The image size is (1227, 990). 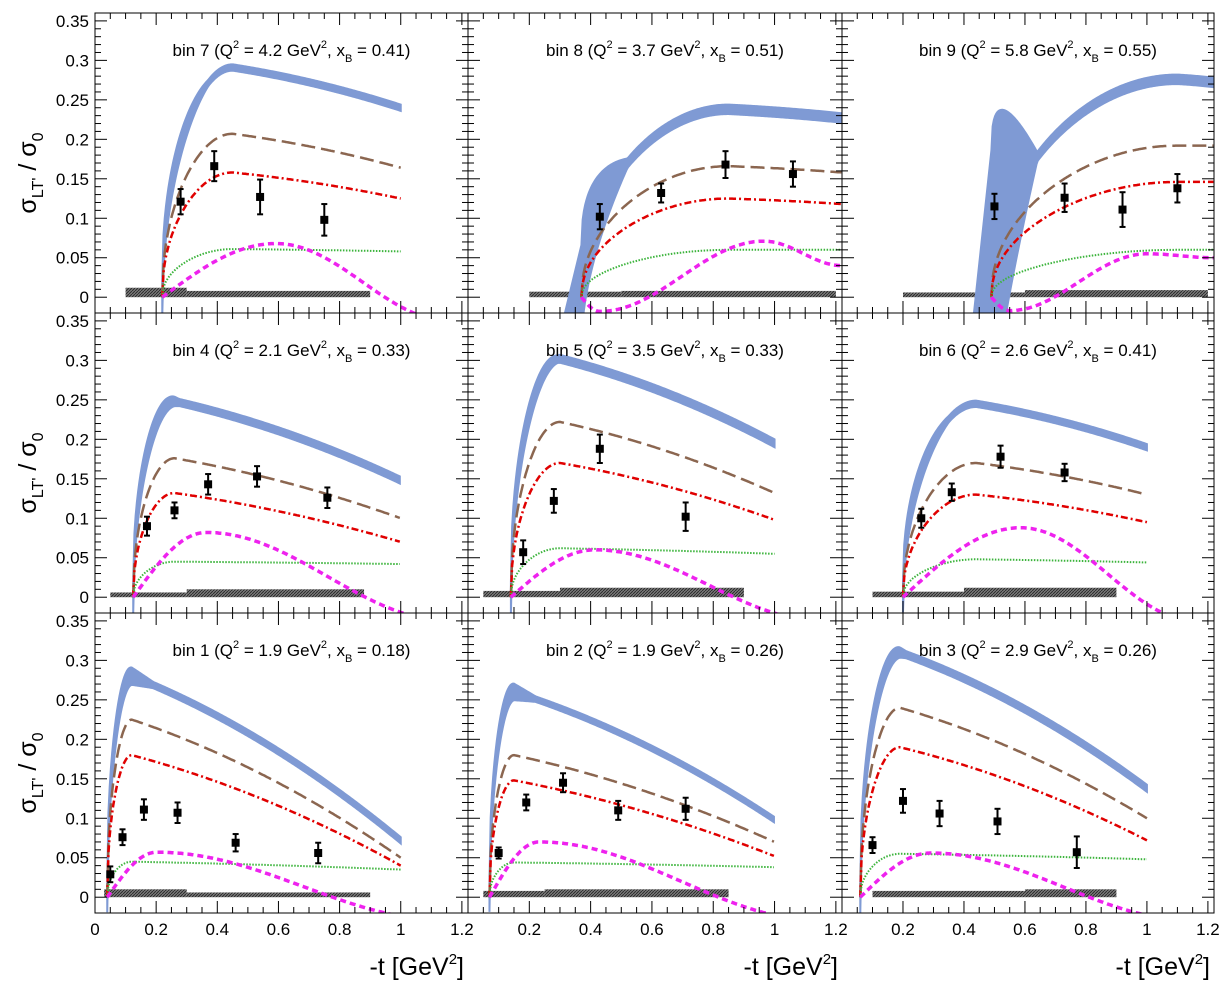 I want to click on panel-bin-6: bin 6 (Q2 = 2.6 GeV2, xB = 0.41), so click(x=1028, y=463).